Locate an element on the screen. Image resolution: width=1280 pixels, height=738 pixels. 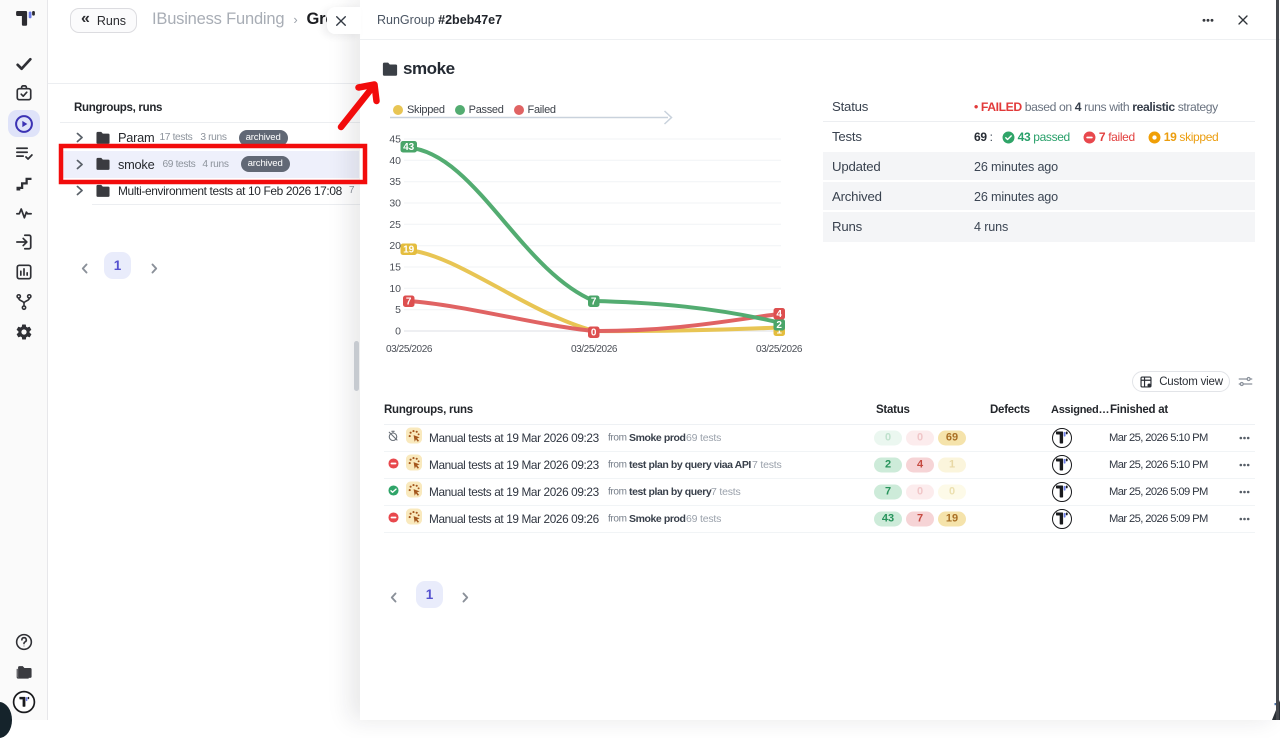
svg-text: 1 is located at coordinates (779, 331).